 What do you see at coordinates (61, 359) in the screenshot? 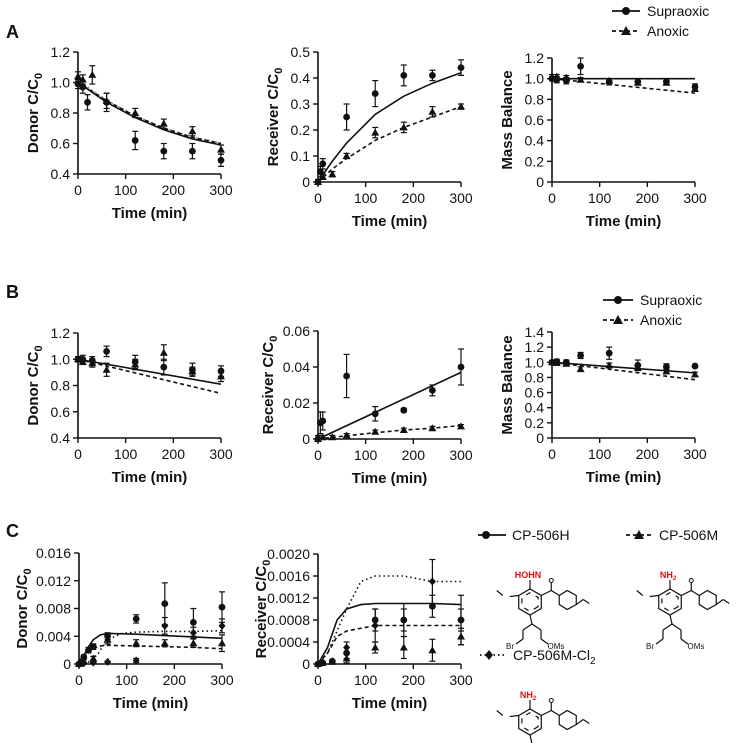
I see `b1-y-tick-label: 1.0` at bounding box center [61, 359].